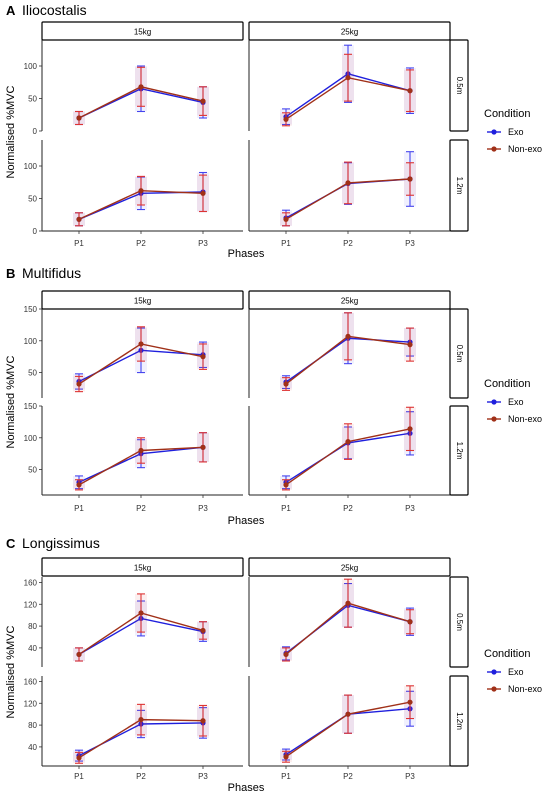 Image resolution: width=550 pixels, height=797 pixels. What do you see at coordinates (51, 273) in the screenshot?
I see `panel-title: Multifidus` at bounding box center [51, 273].